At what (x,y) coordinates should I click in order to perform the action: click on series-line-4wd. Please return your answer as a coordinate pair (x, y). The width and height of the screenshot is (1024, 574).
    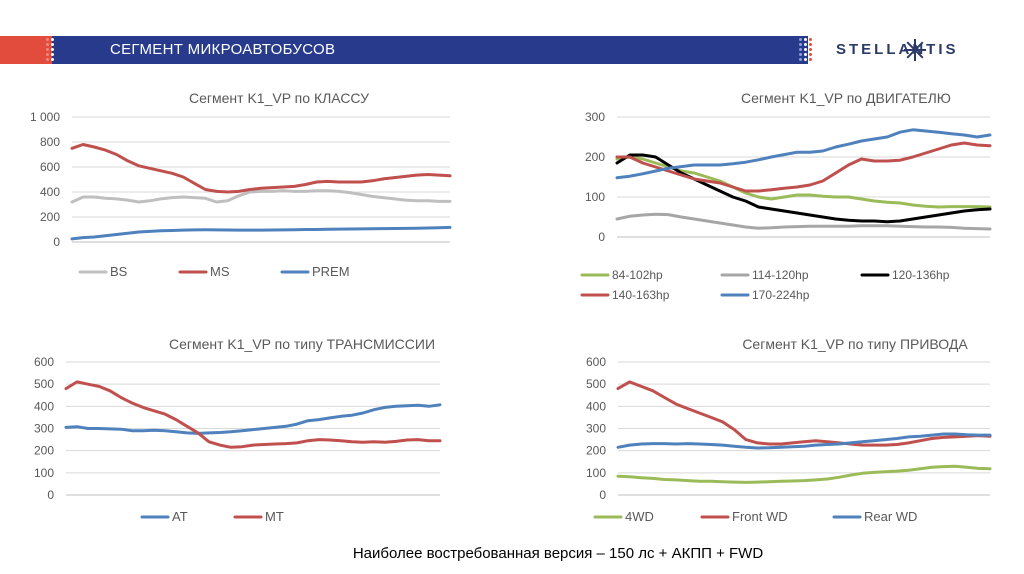
    Looking at the image, I should click on (804, 474).